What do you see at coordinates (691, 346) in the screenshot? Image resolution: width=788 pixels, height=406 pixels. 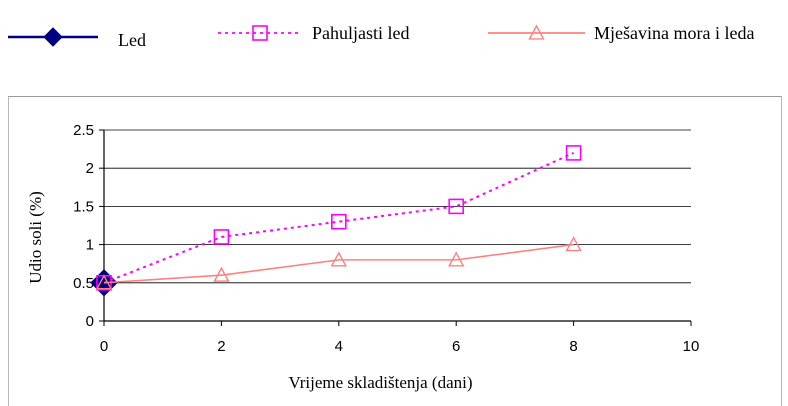 I see `x-tick-label-5: 10` at bounding box center [691, 346].